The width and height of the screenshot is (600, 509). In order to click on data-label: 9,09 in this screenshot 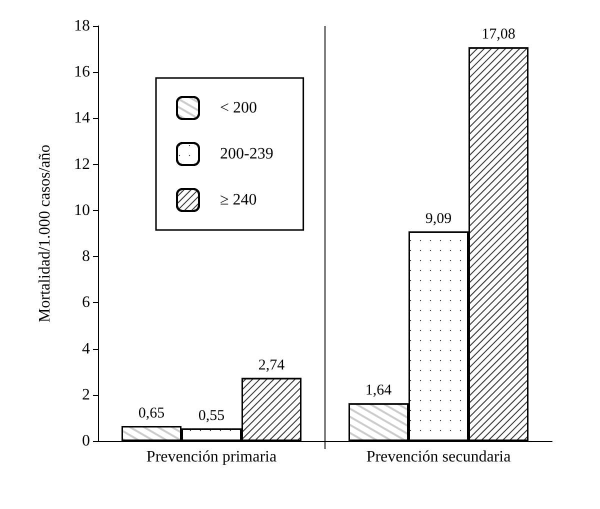, I will do `click(438, 218)`.